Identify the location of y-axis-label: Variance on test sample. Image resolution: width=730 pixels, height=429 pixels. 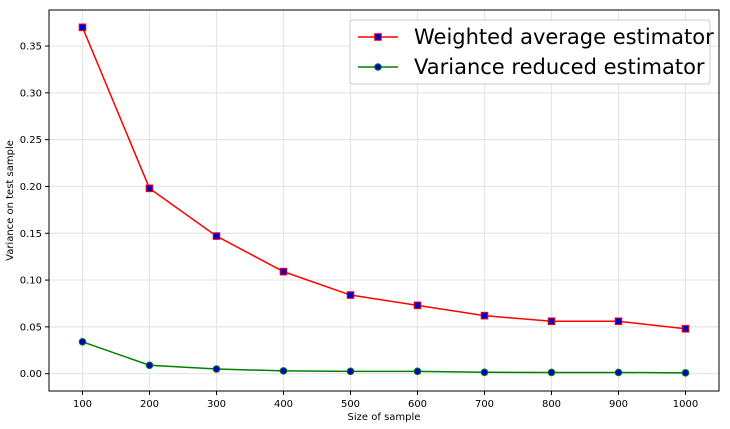
(10, 200).